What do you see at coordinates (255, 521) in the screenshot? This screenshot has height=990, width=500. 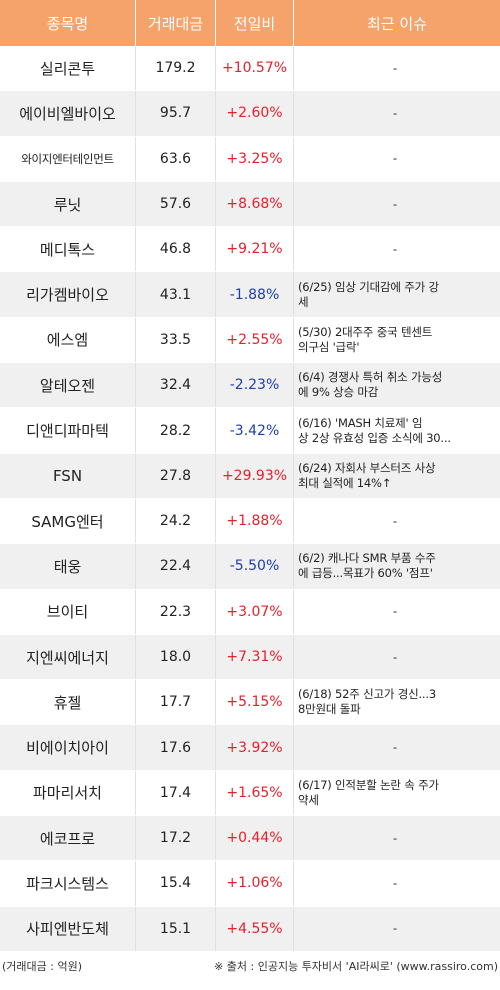 I see `price-change: +1.88%` at bounding box center [255, 521].